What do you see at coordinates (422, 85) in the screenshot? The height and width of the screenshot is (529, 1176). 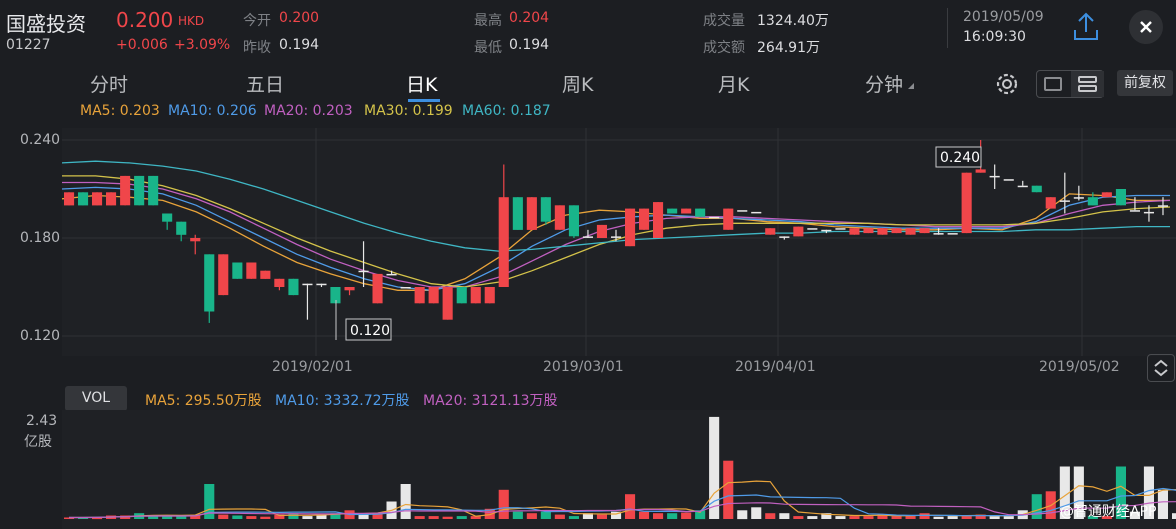 I see `tab-daily-k: 日K` at bounding box center [422, 85].